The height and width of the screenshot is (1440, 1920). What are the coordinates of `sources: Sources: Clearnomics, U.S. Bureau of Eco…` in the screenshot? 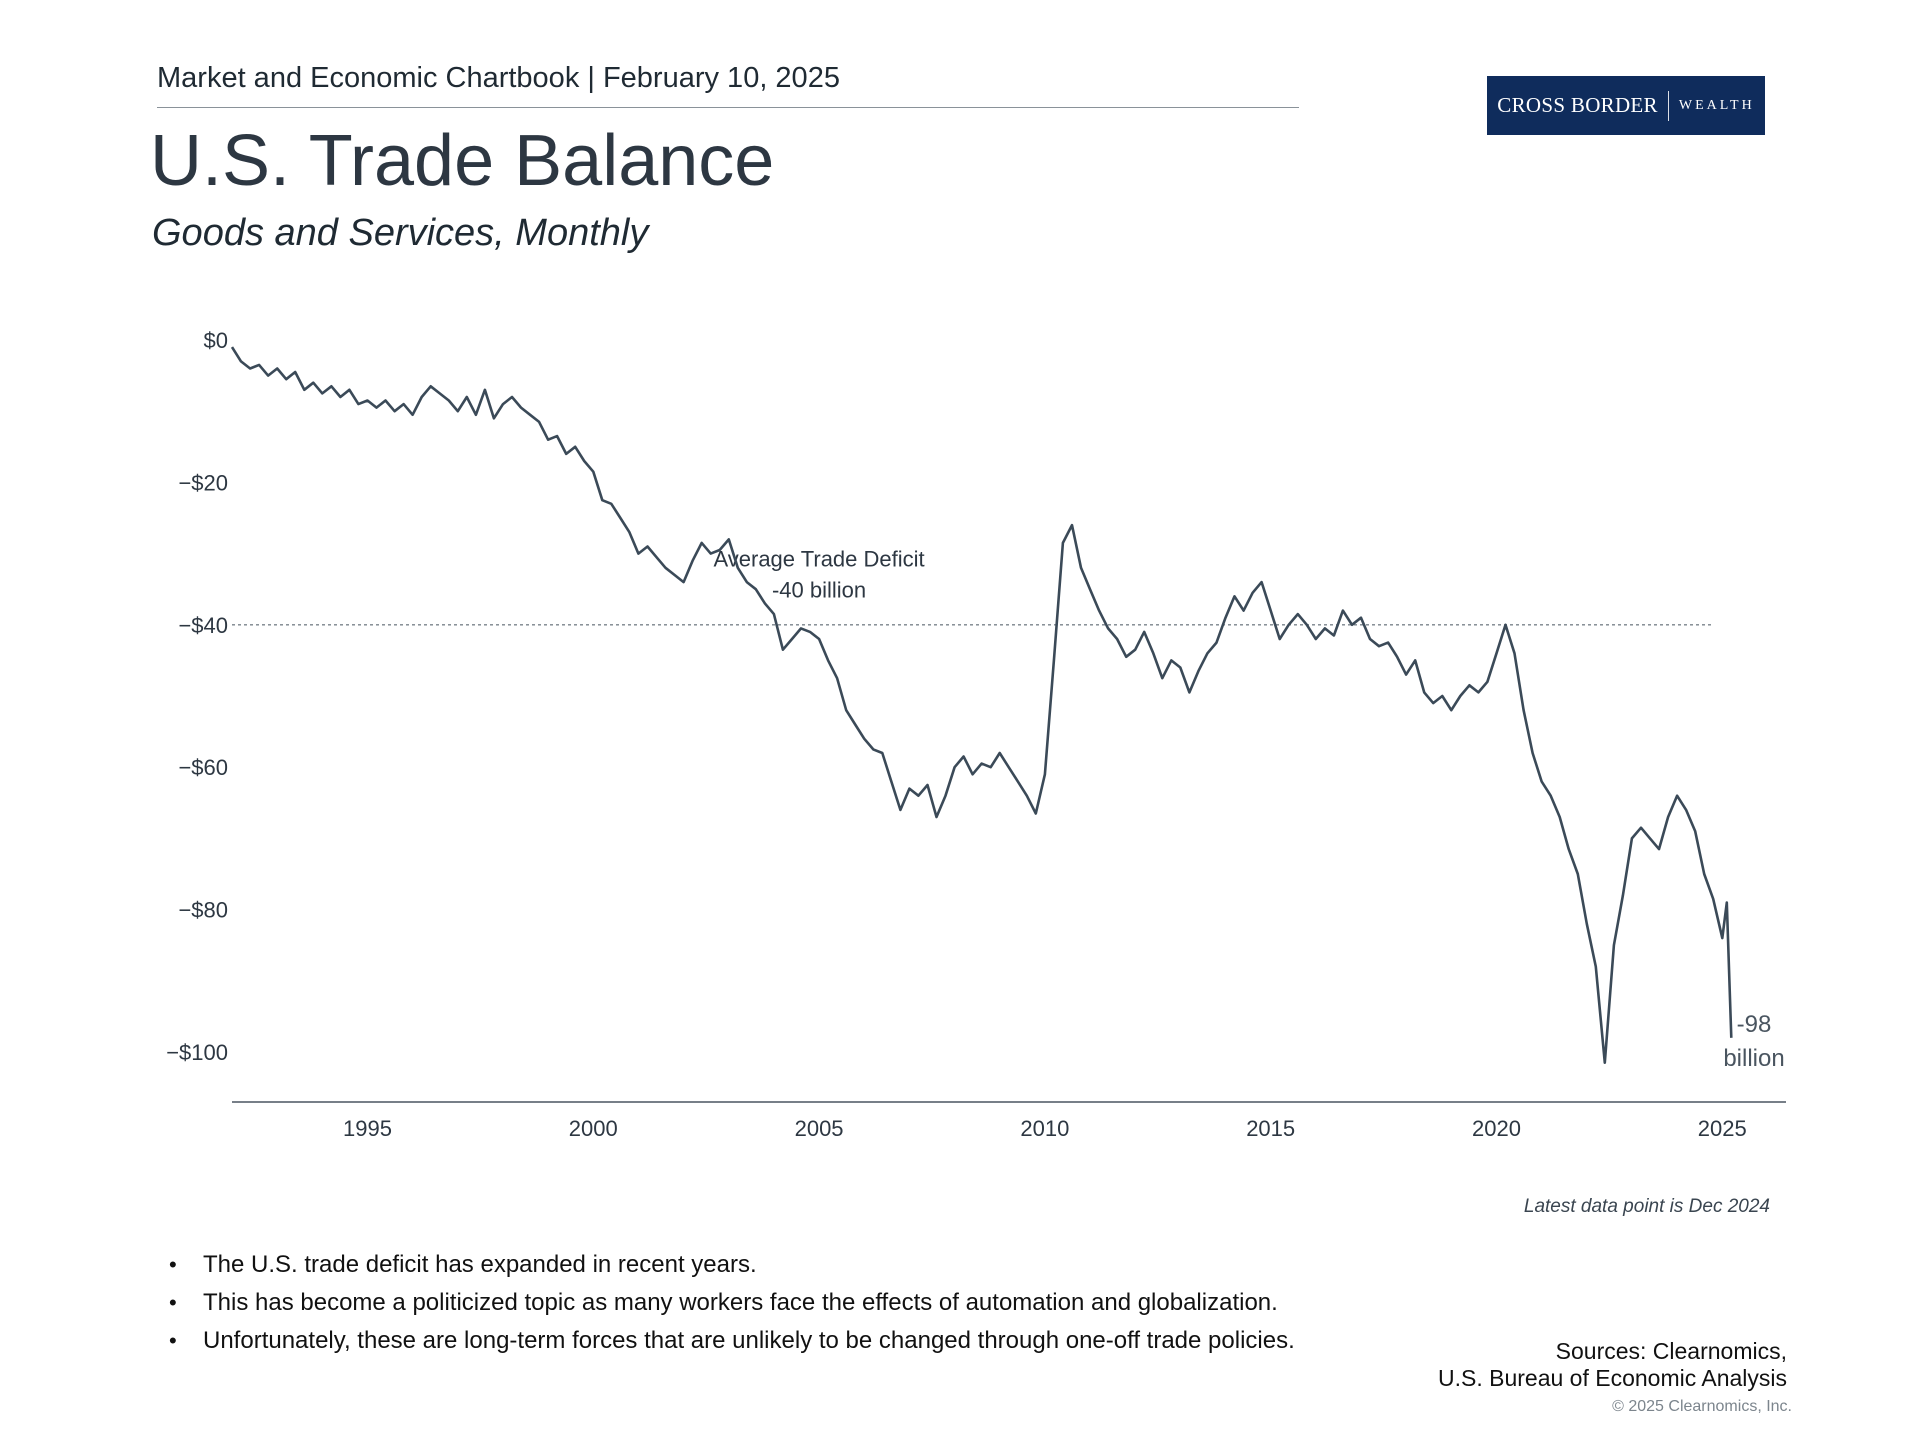 It's located at (1612, 1365).